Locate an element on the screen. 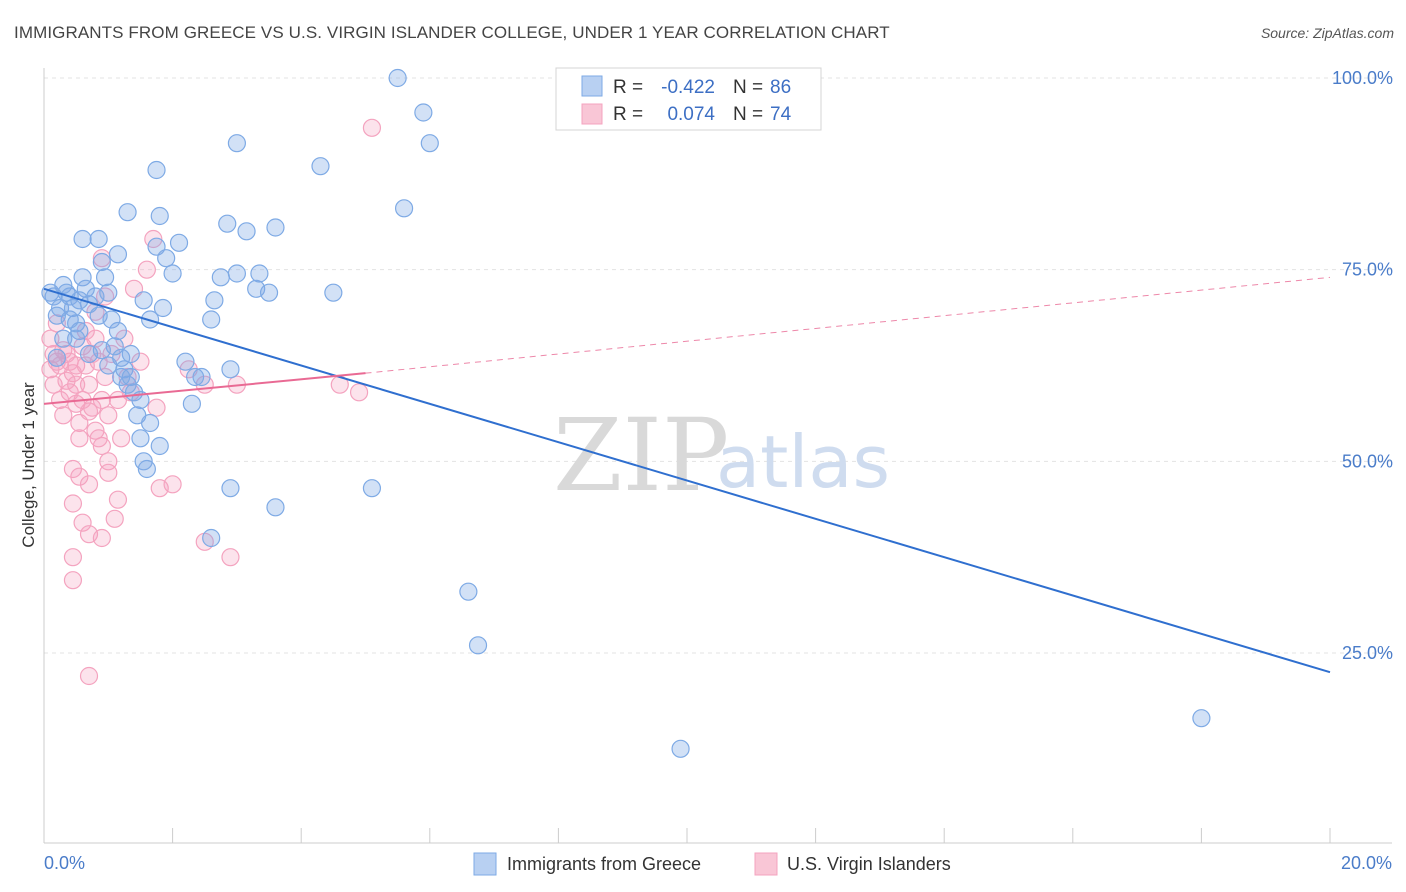  legend-n-value-2: 74 is located at coordinates (781, 114).